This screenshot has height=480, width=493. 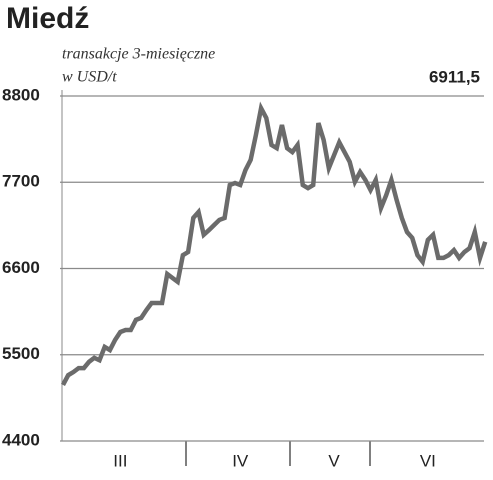 What do you see at coordinates (428, 460) in the screenshot?
I see `x-tick-label: VI` at bounding box center [428, 460].